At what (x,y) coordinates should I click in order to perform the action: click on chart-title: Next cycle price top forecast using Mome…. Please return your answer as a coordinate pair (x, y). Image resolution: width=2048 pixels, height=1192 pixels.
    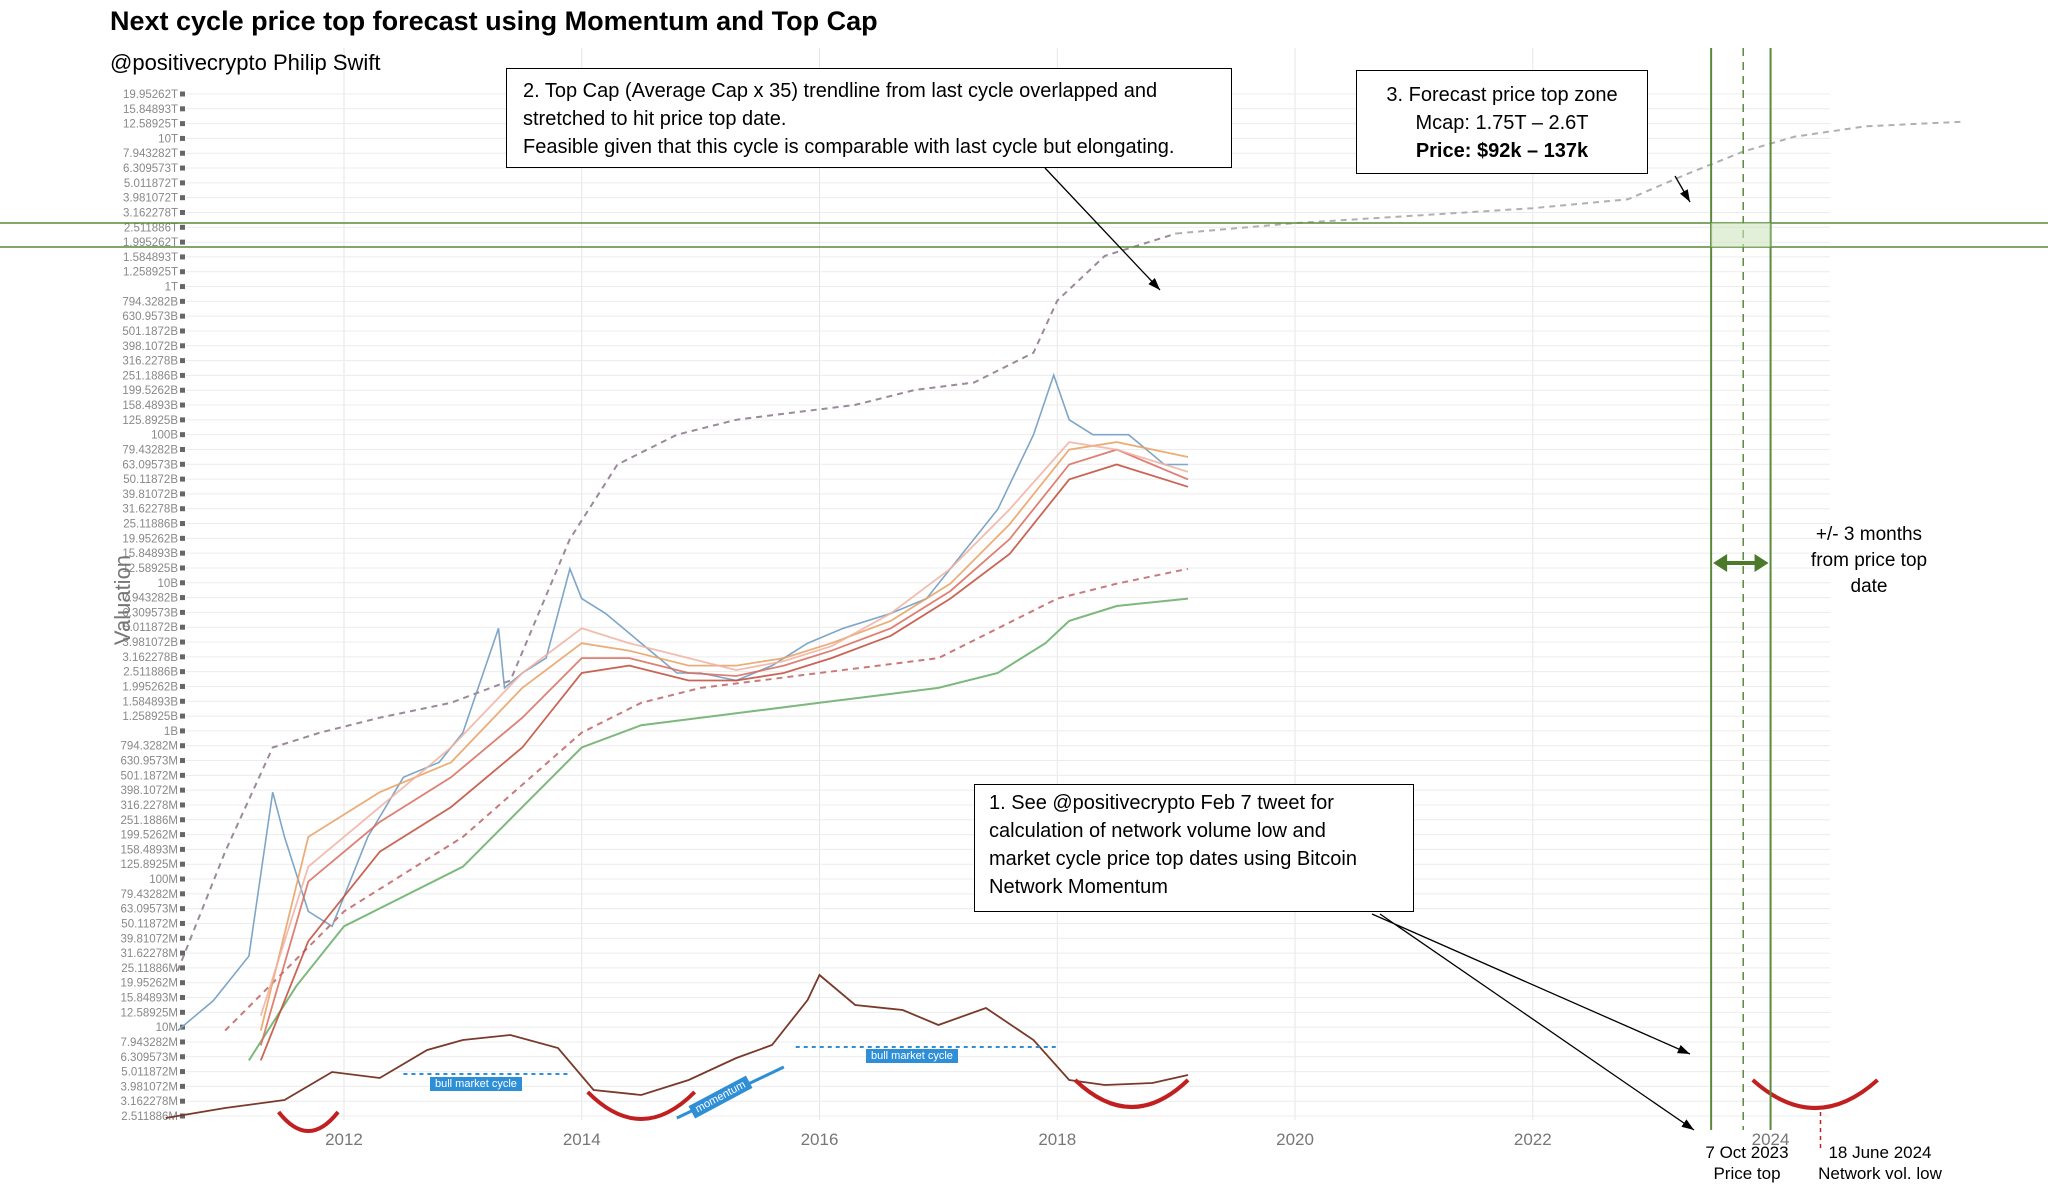
    Looking at the image, I should click on (494, 21).